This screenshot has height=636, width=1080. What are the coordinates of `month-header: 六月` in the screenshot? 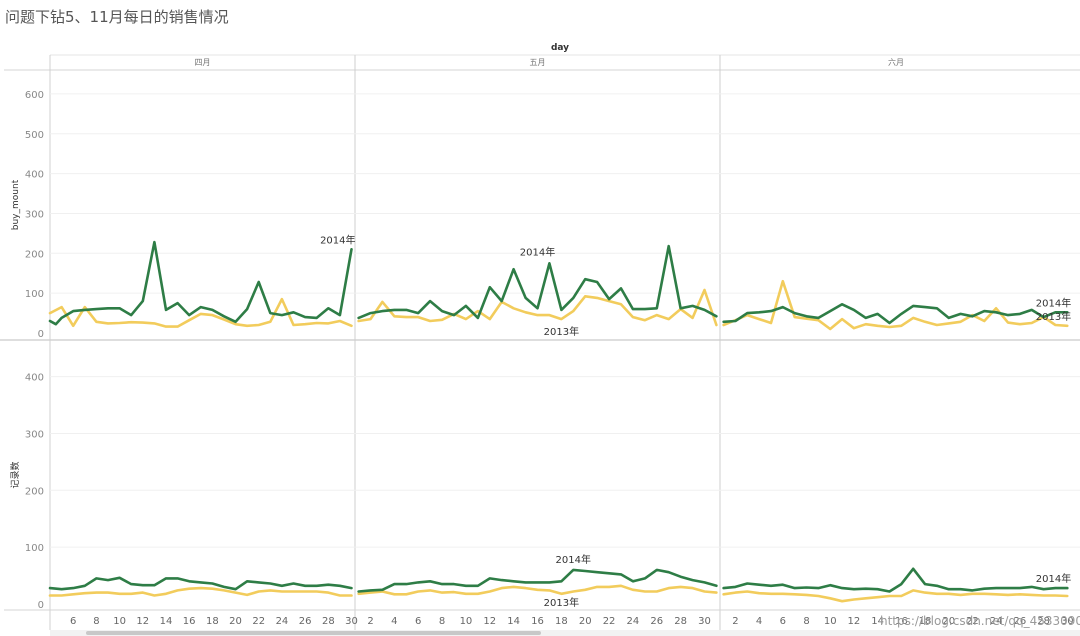 It's located at (896, 62).